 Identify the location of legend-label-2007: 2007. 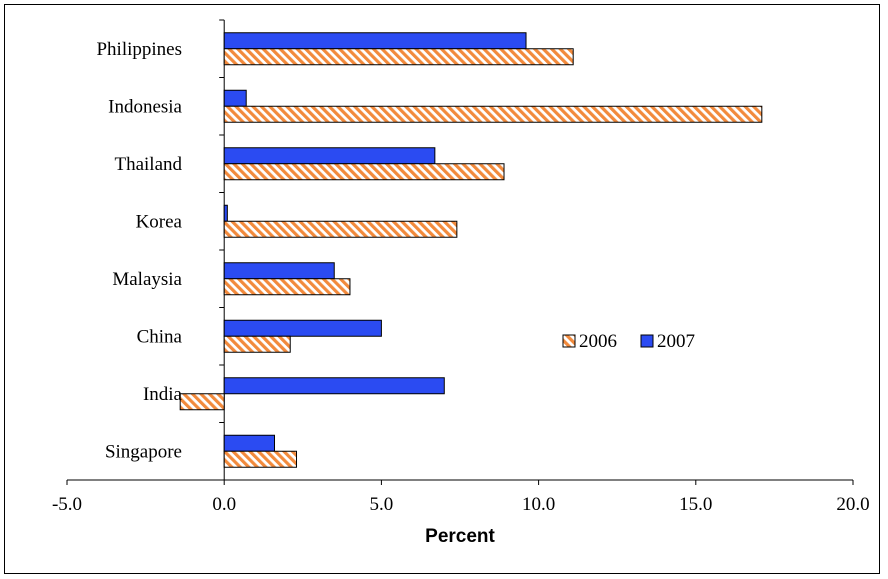
(676, 341).